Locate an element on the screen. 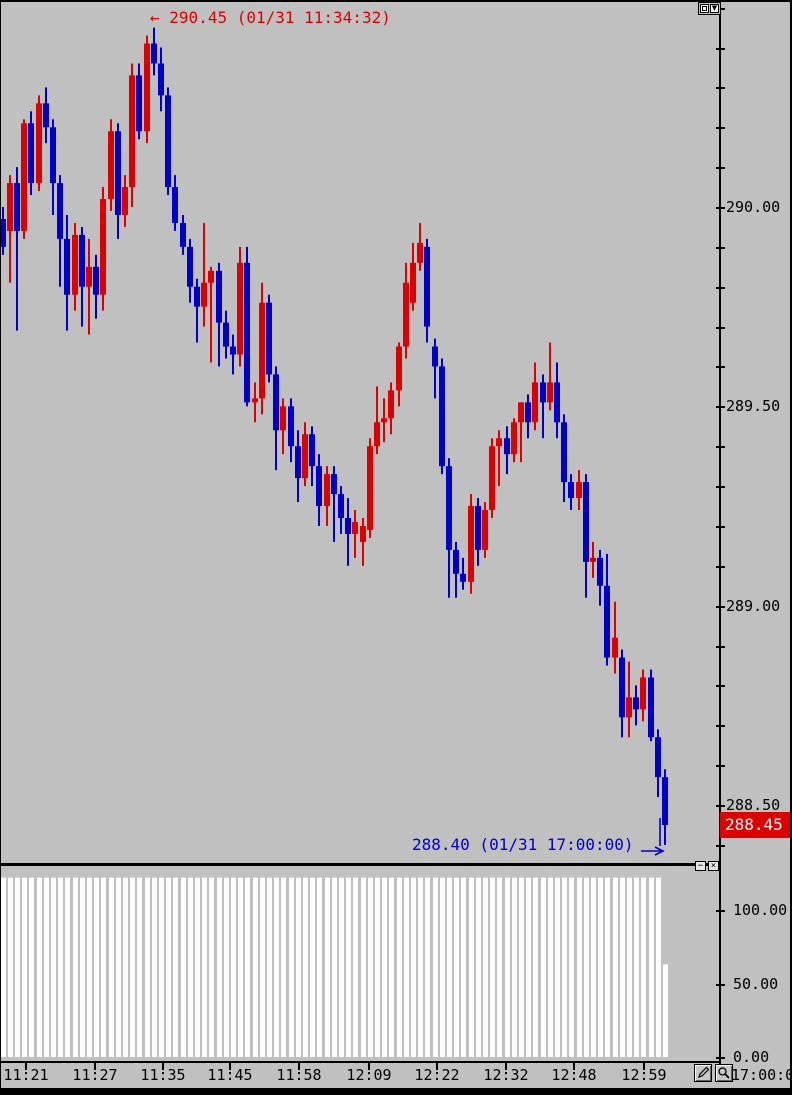  last-price-badge: 288.45 is located at coordinates (756, 825).